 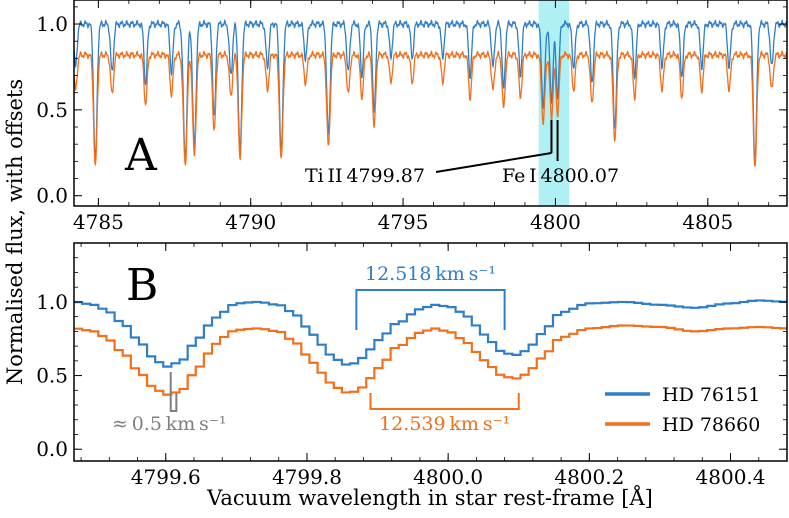 I want to click on series-line-hd76151, so click(x=430, y=333).